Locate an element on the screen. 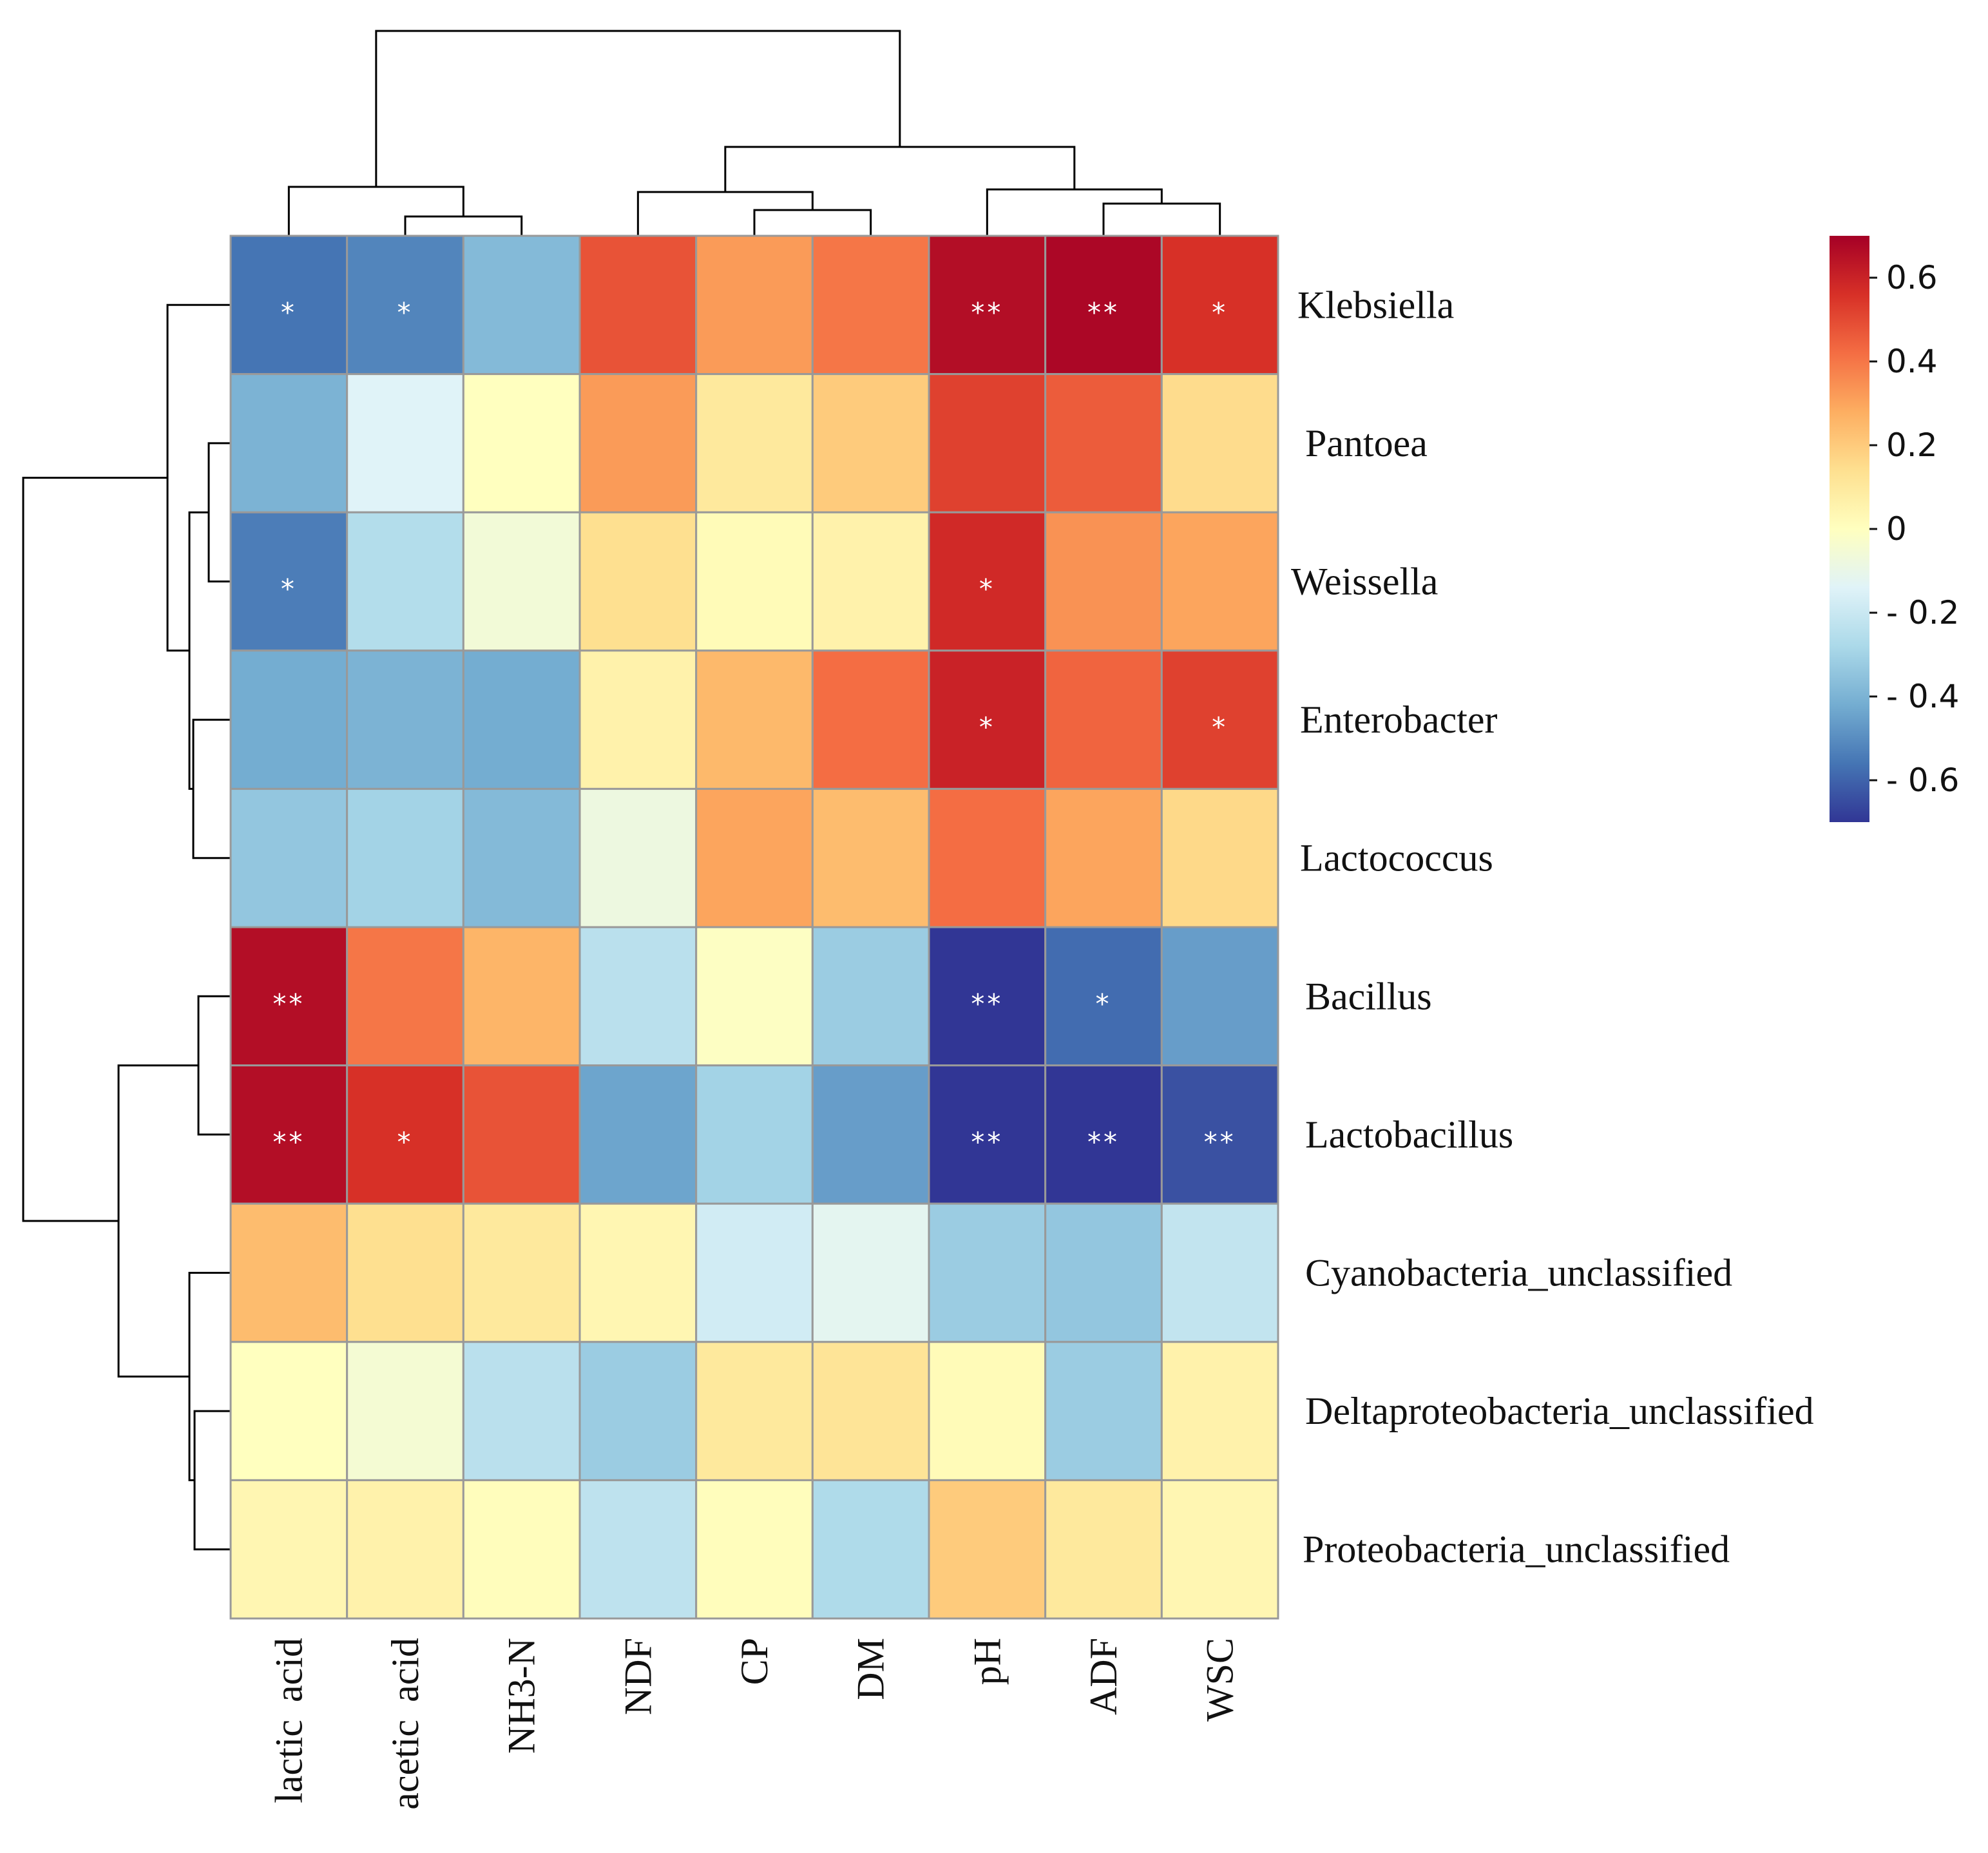  row-label: Deltaproteobacteria_unclassified is located at coordinates (1559, 1411).